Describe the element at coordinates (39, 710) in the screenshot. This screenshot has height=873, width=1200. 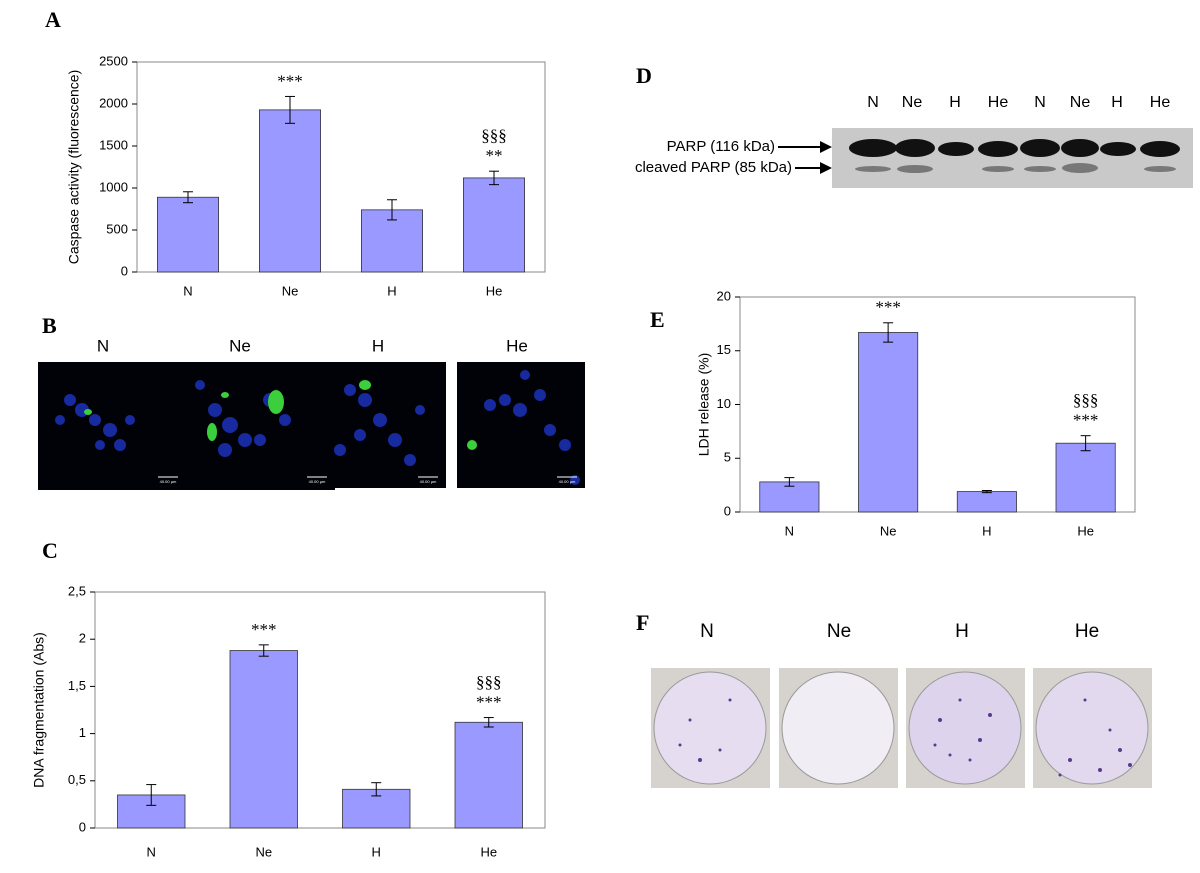
I see `y-axis-label: DNA fragmentation (Abs)` at that location.